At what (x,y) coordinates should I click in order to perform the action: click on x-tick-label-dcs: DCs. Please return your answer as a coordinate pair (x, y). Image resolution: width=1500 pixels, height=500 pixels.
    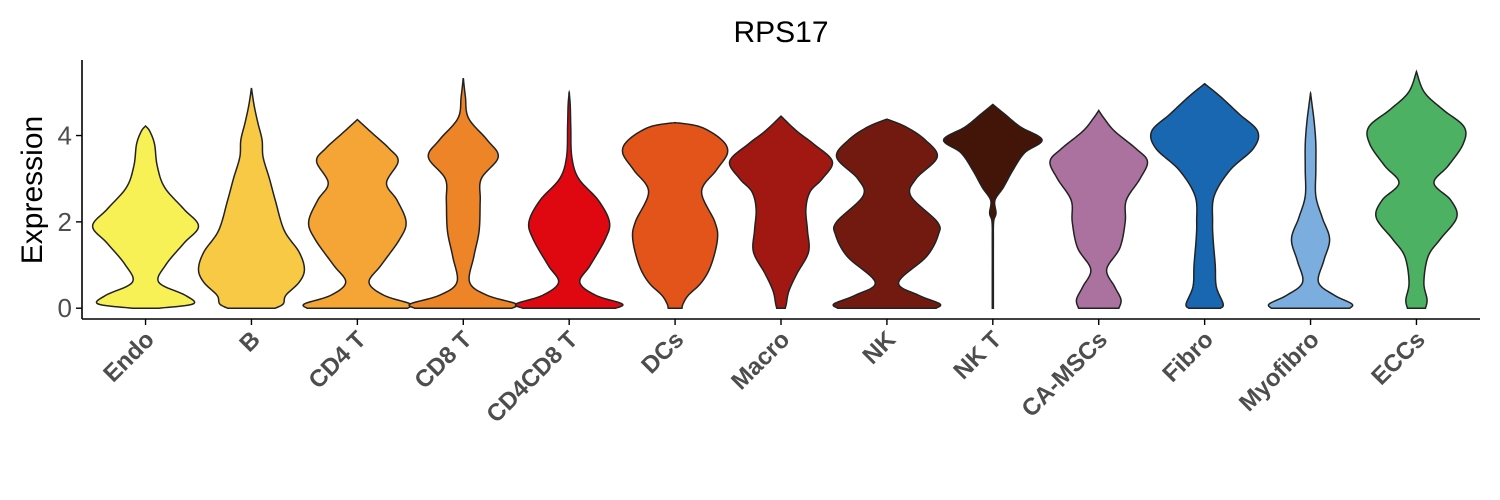
    Looking at the image, I should click on (662, 352).